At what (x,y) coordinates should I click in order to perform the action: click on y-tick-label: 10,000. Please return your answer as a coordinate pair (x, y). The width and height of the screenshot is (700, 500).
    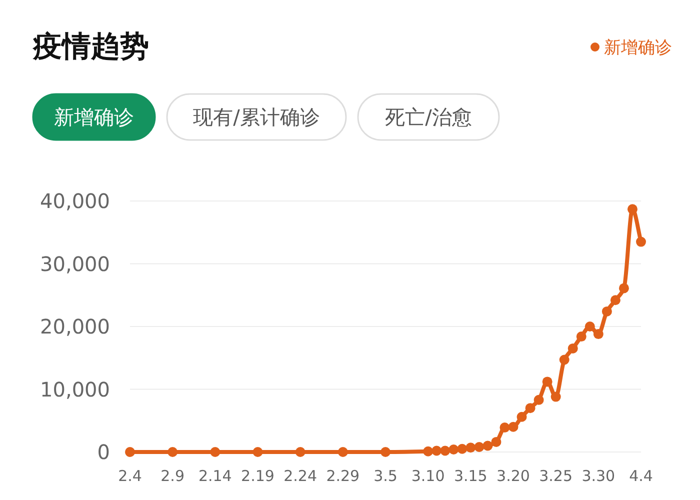
    Looking at the image, I should click on (75, 389).